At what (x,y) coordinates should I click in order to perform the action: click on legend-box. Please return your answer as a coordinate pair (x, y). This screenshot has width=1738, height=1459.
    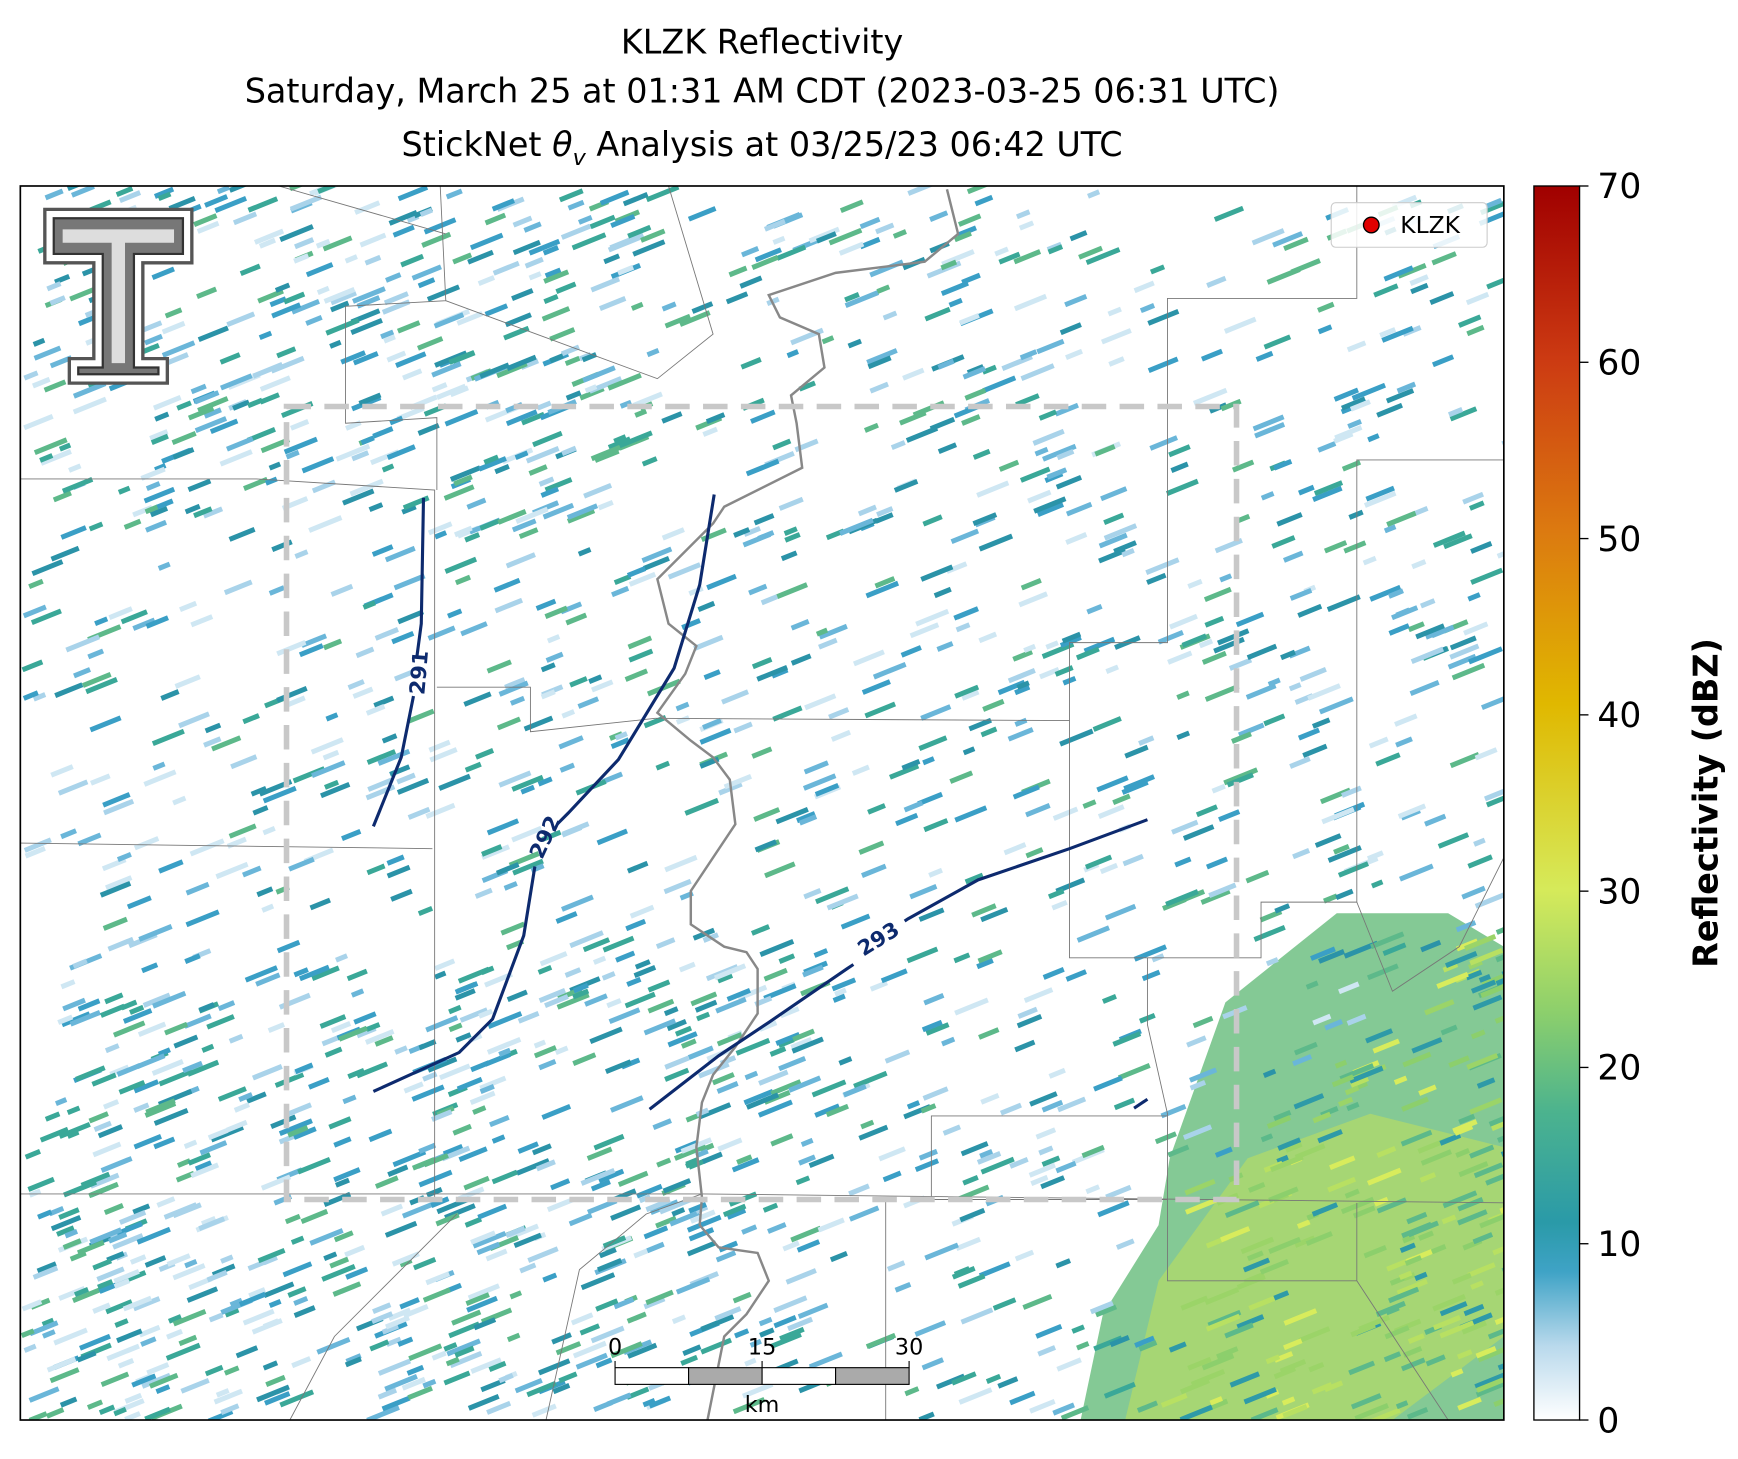
    Looking at the image, I should click on (1409, 225).